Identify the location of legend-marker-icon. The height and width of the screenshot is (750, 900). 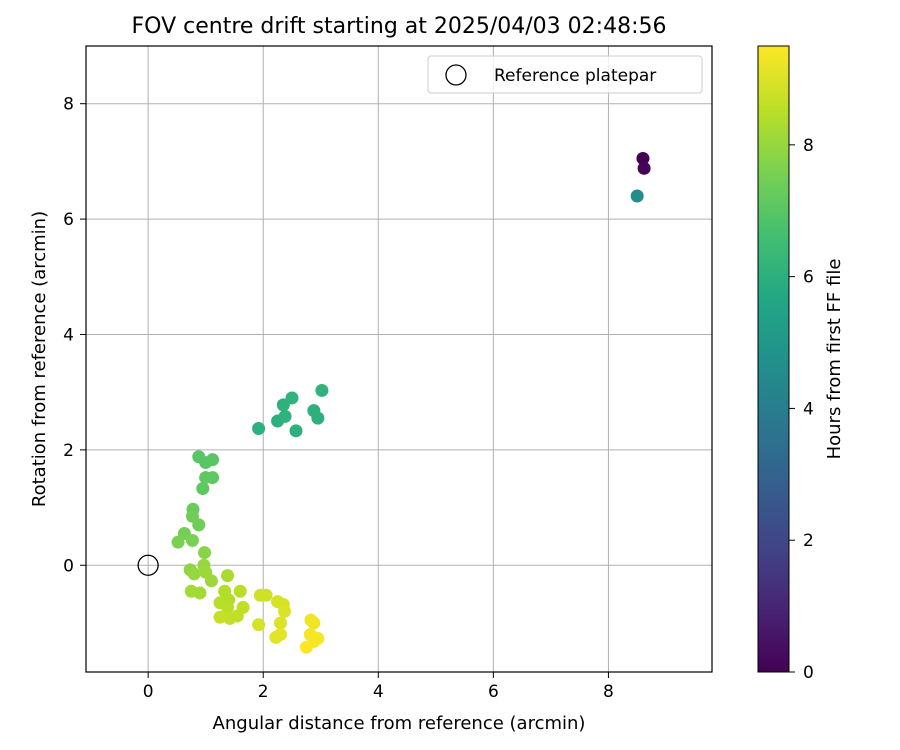
(456, 75).